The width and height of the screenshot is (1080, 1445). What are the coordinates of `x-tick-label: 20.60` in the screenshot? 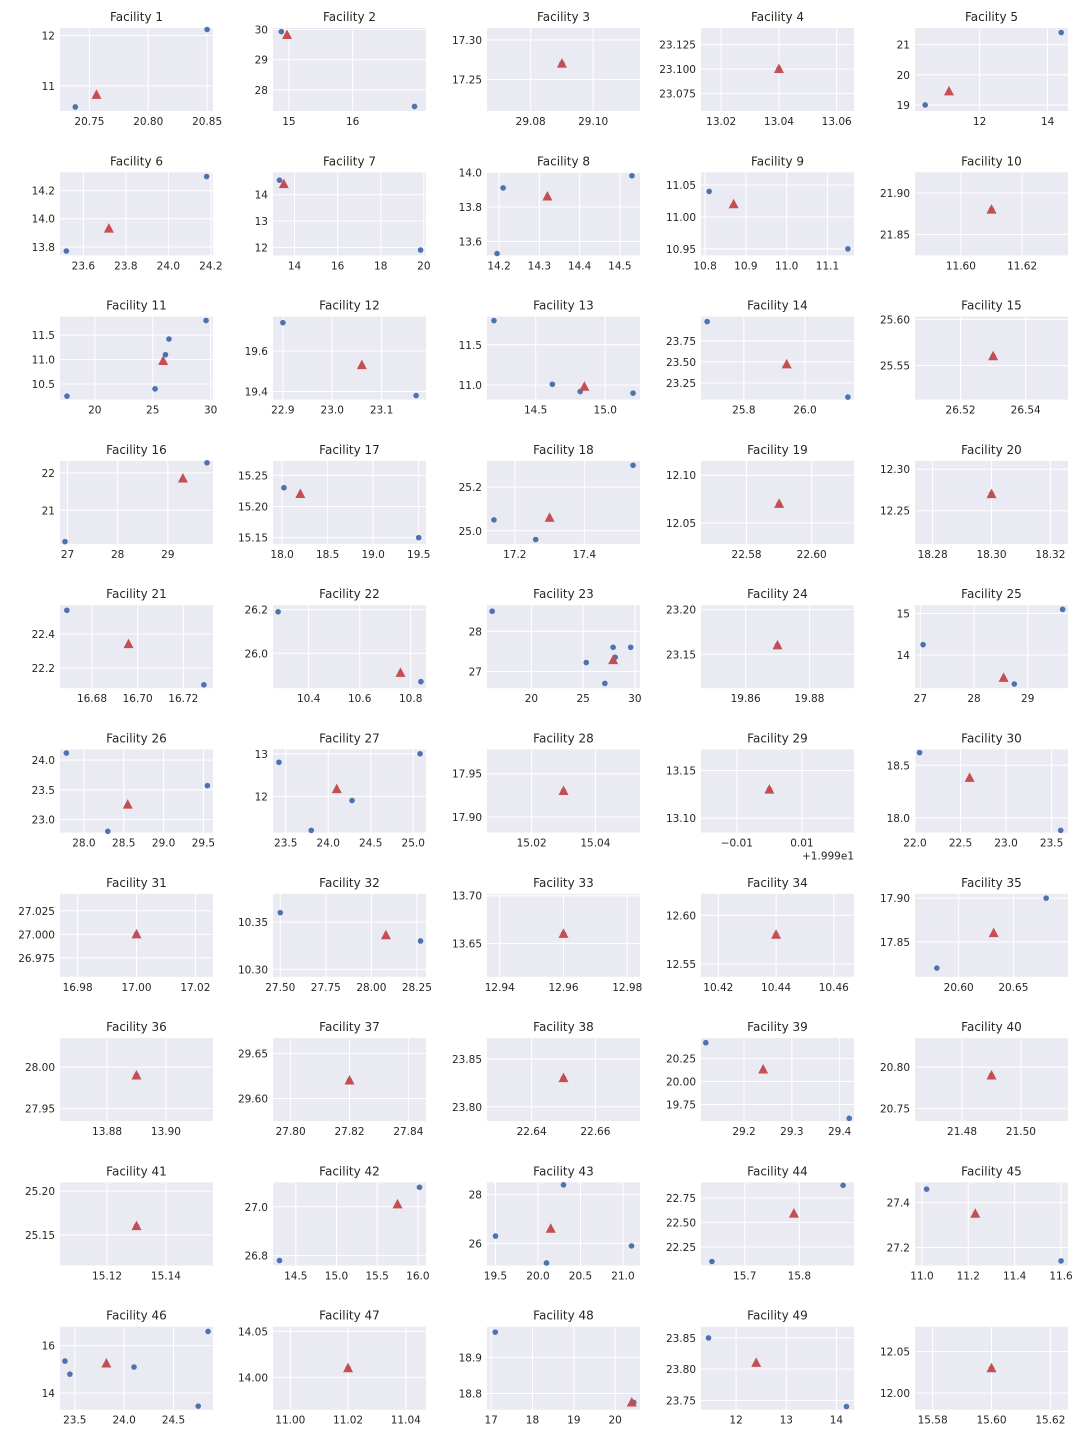 It's located at (959, 988).